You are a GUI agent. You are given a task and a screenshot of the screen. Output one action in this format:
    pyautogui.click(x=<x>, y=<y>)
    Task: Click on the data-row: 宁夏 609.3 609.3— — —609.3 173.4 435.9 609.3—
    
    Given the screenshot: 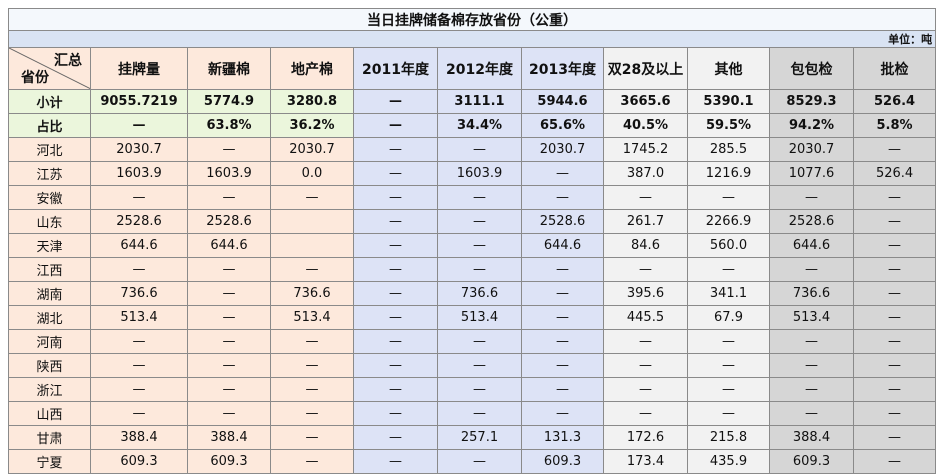 What is the action you would take?
    pyautogui.click(x=472, y=461)
    